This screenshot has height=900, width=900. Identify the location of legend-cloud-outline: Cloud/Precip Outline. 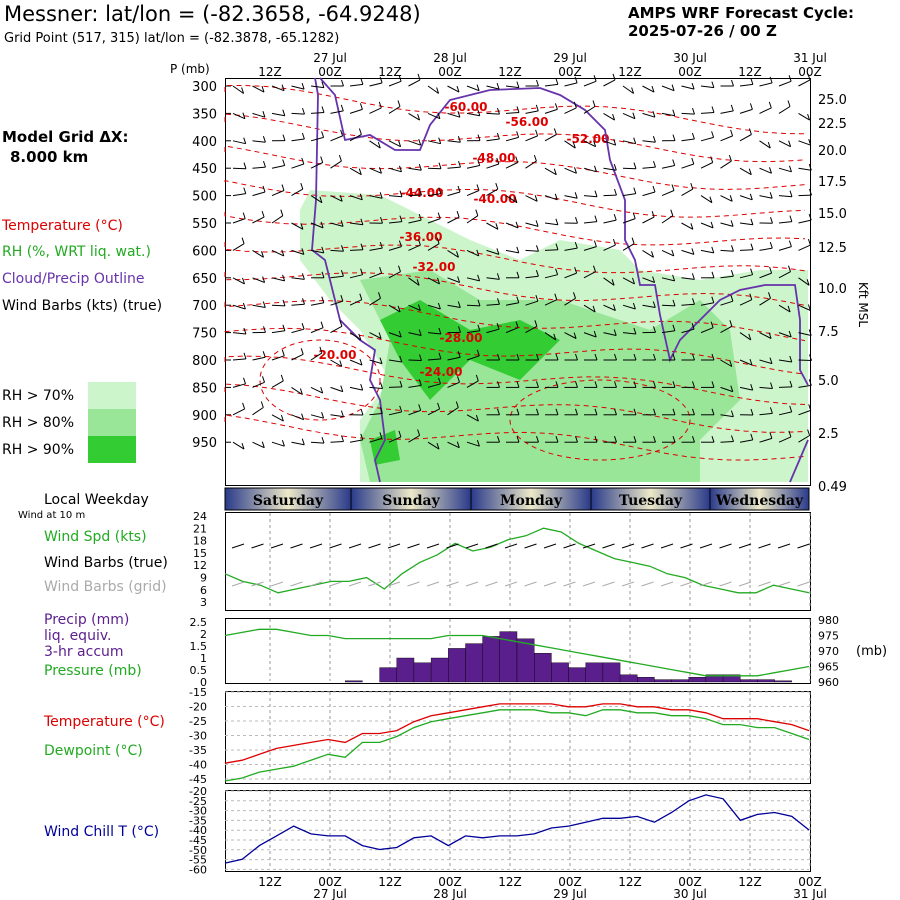
(73, 279).